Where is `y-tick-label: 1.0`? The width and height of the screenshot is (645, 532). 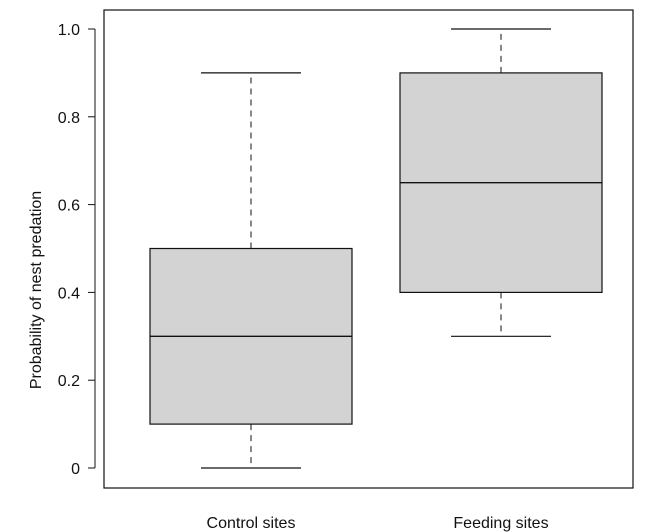
y-tick-label: 1.0 is located at coordinates (69, 30).